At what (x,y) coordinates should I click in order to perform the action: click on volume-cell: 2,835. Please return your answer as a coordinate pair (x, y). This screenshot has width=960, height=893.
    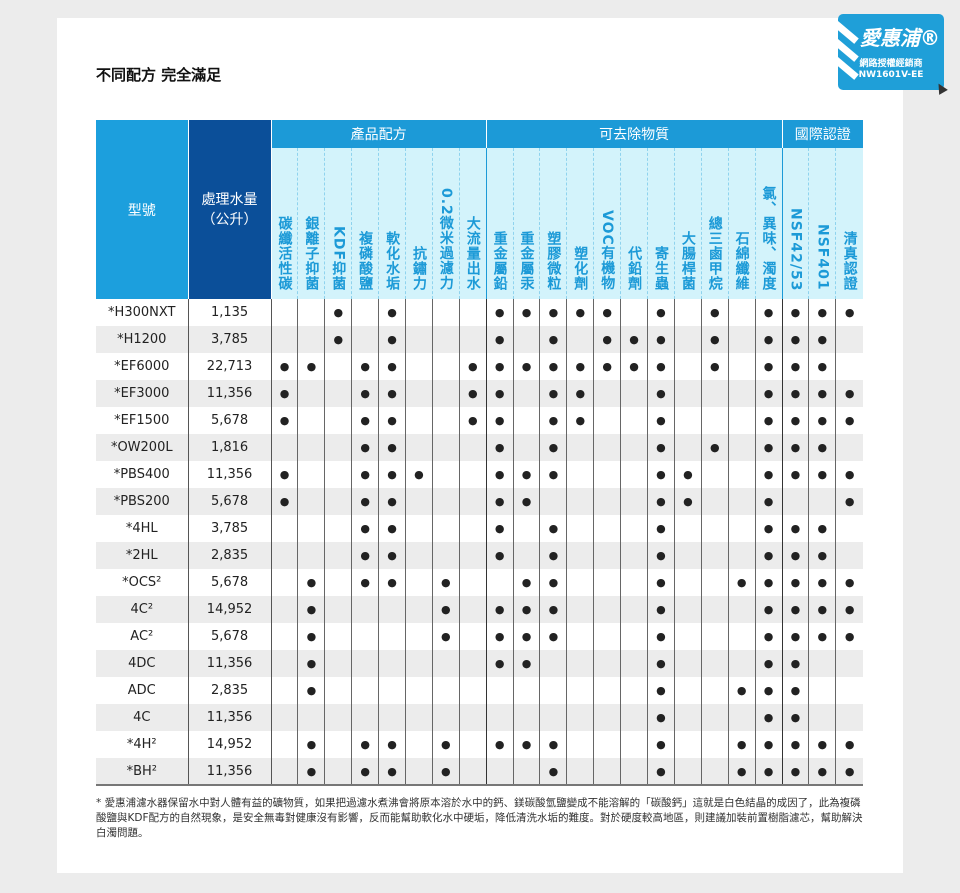
    Looking at the image, I should click on (229, 555).